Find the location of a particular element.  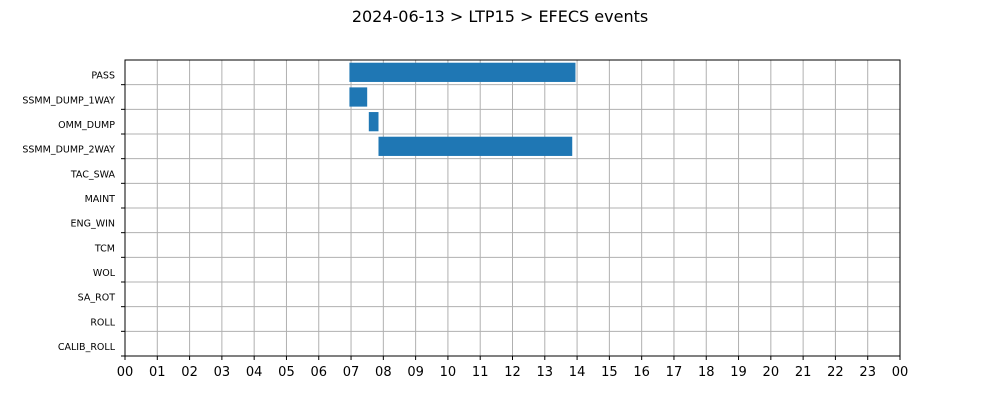

y-tick-label: SSMM_DUMP_2WAY is located at coordinates (68, 150).